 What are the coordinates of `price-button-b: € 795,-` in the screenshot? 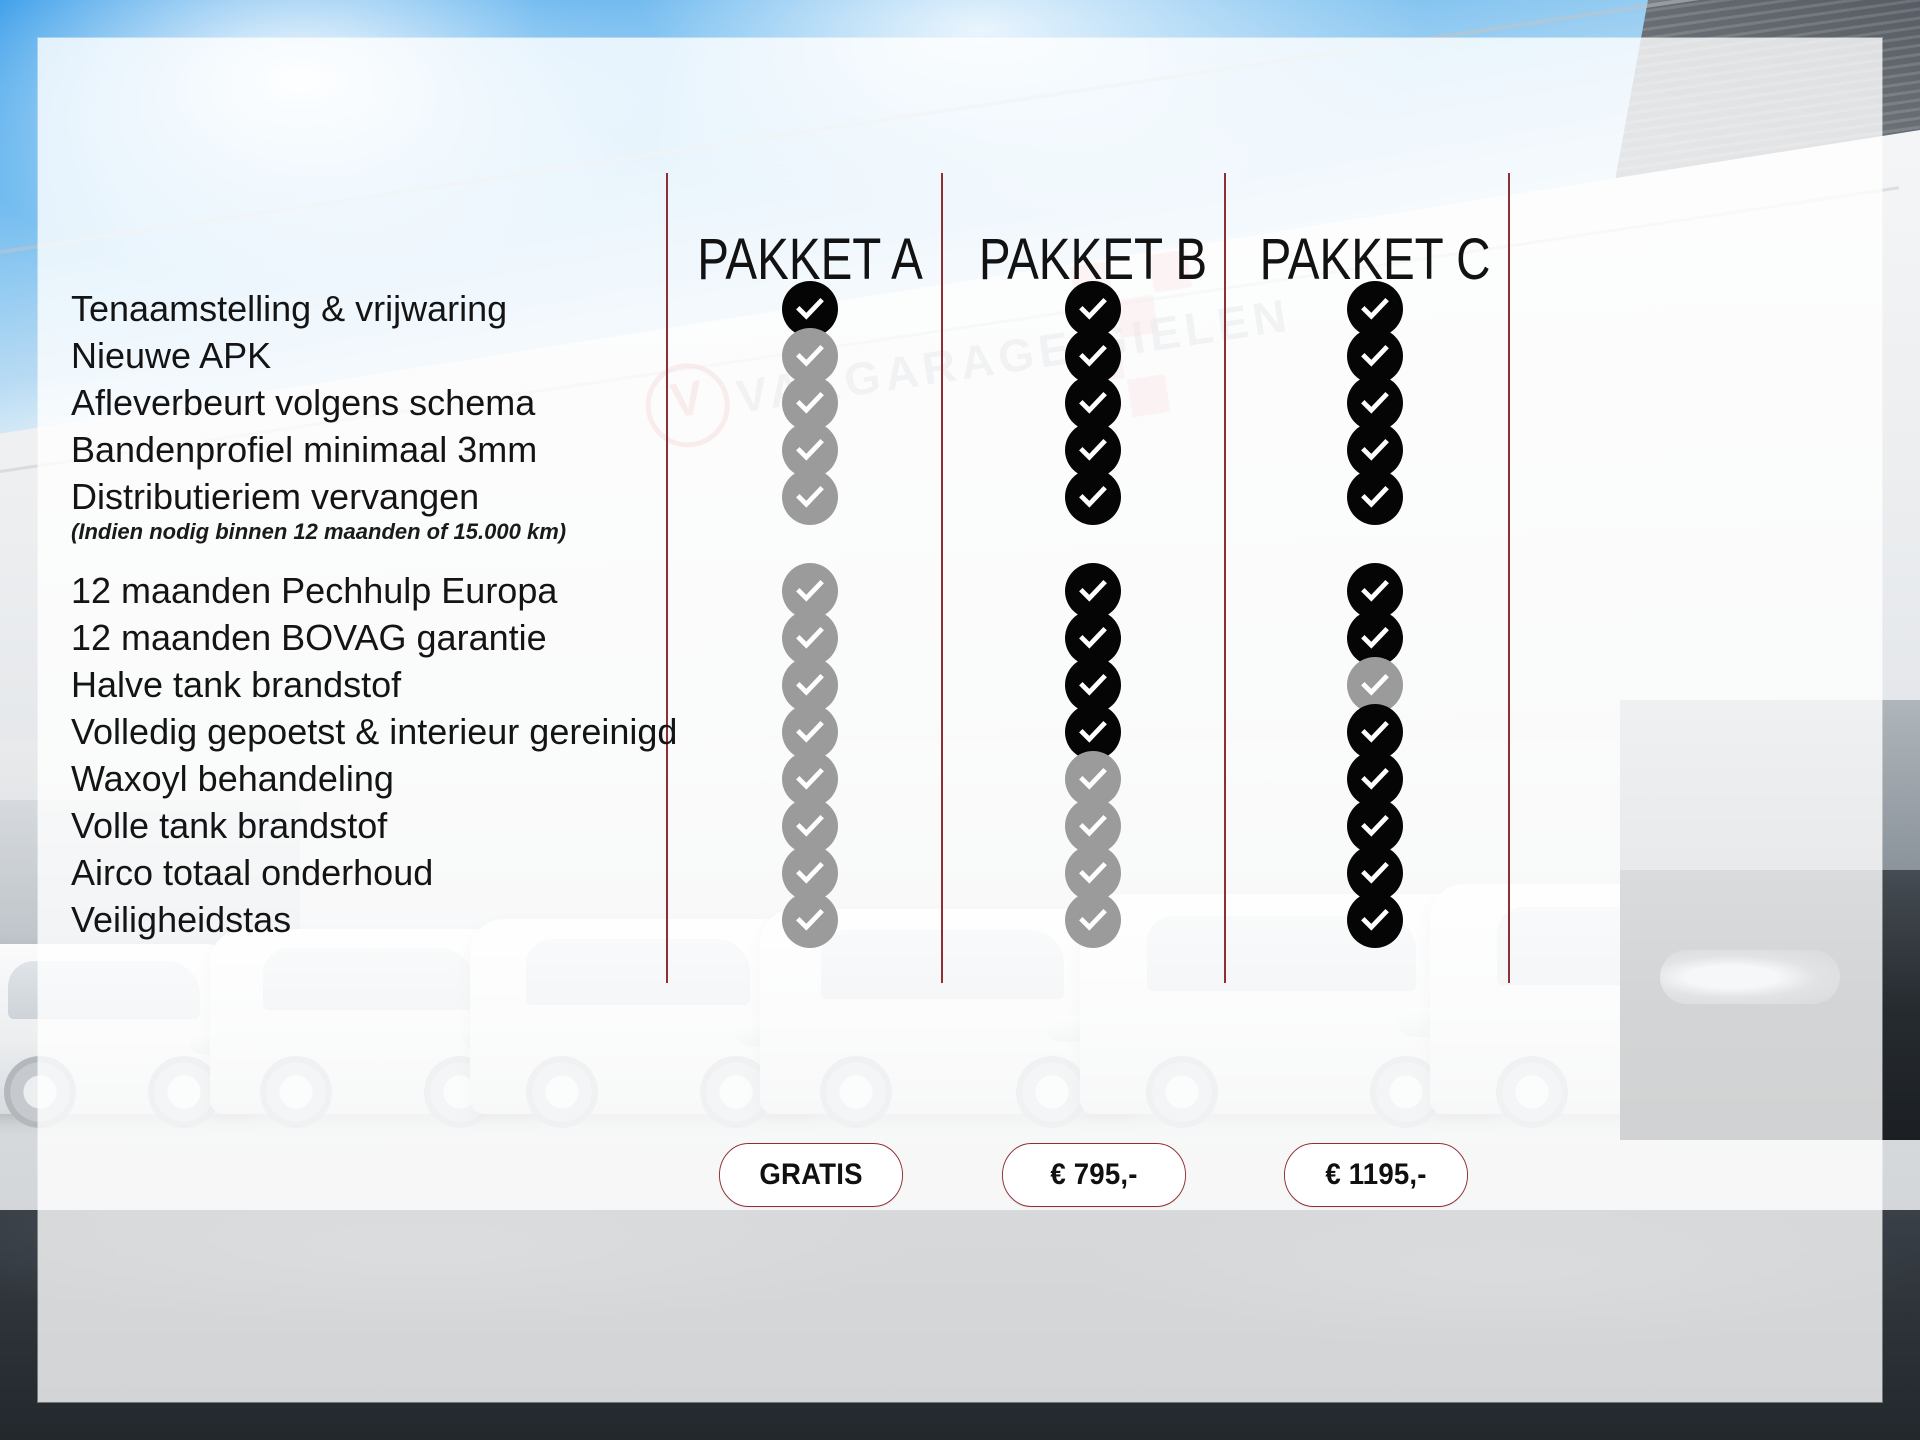 It's located at (1094, 1175).